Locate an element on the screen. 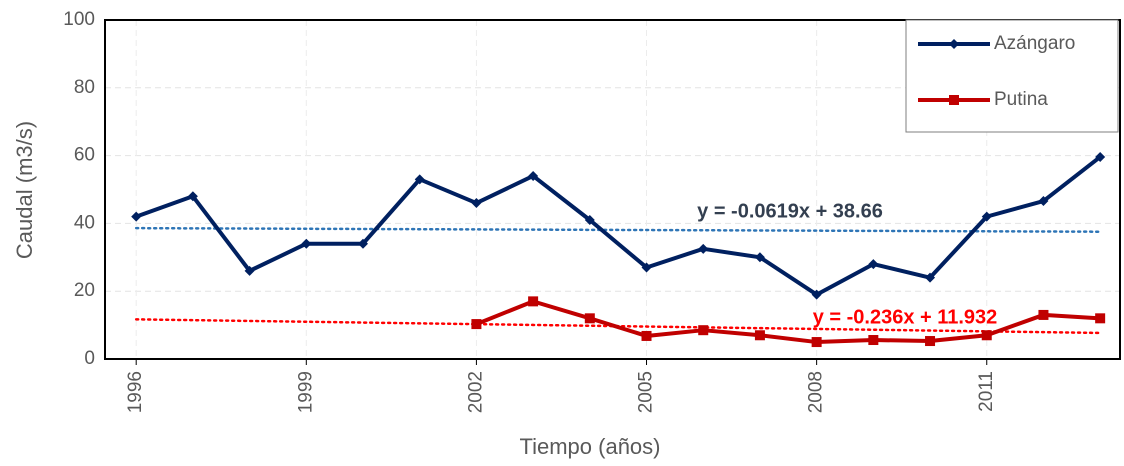  y-tick-label: 0 is located at coordinates (89, 358).